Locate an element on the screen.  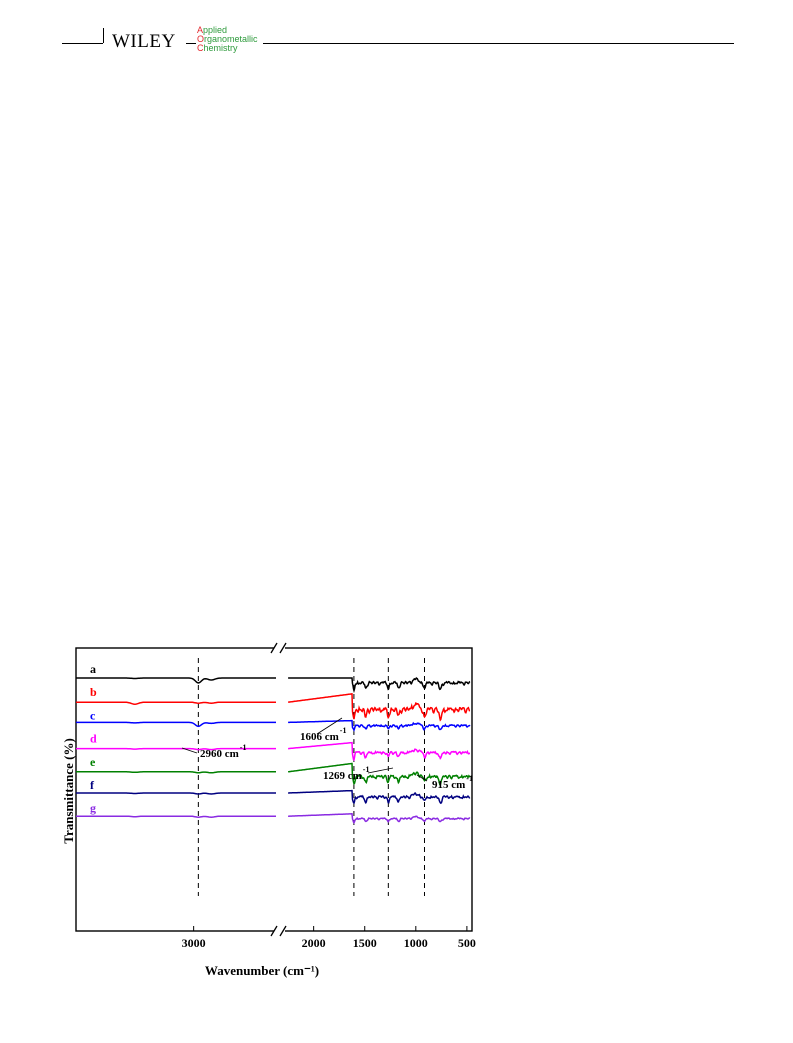
annotation-label: 915 cm is located at coordinates (448, 785).